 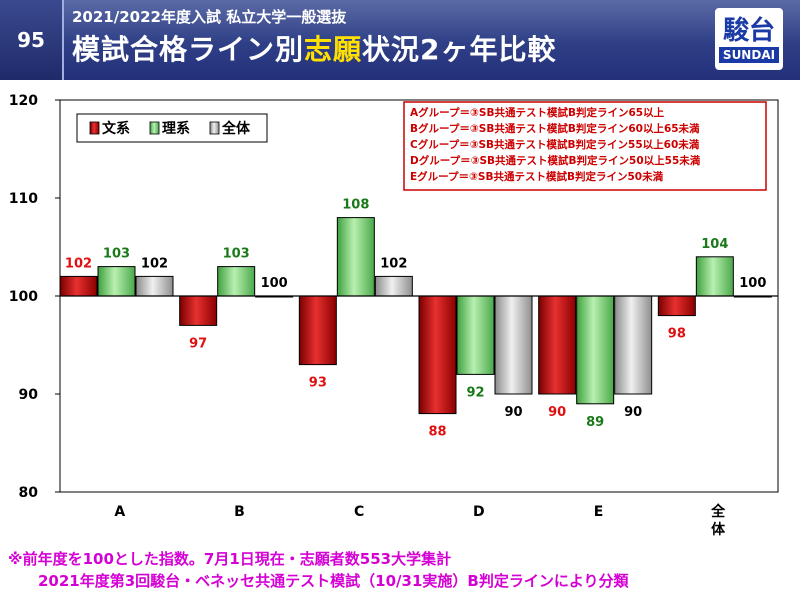 I want to click on legend-box, so click(x=172, y=128).